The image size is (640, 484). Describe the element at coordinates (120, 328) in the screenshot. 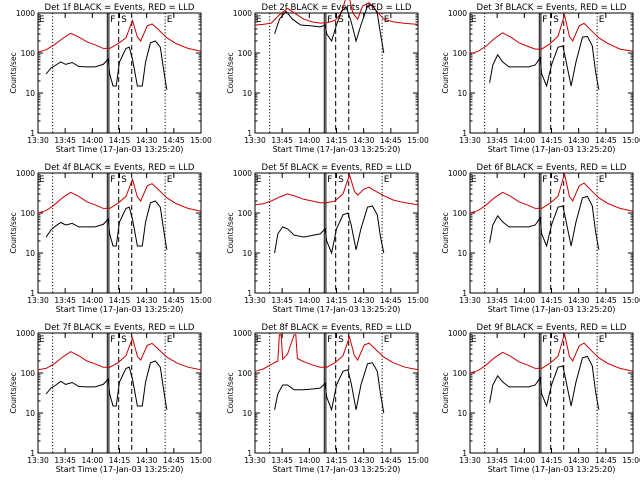

I see `chart-title: Det 7f BLACK = Events, RED = LLD` at that location.